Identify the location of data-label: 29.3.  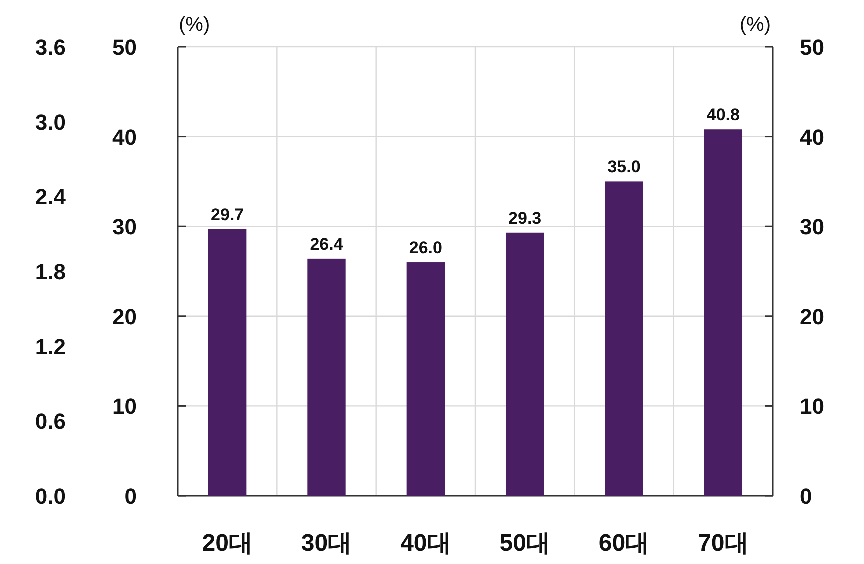
(525, 218).